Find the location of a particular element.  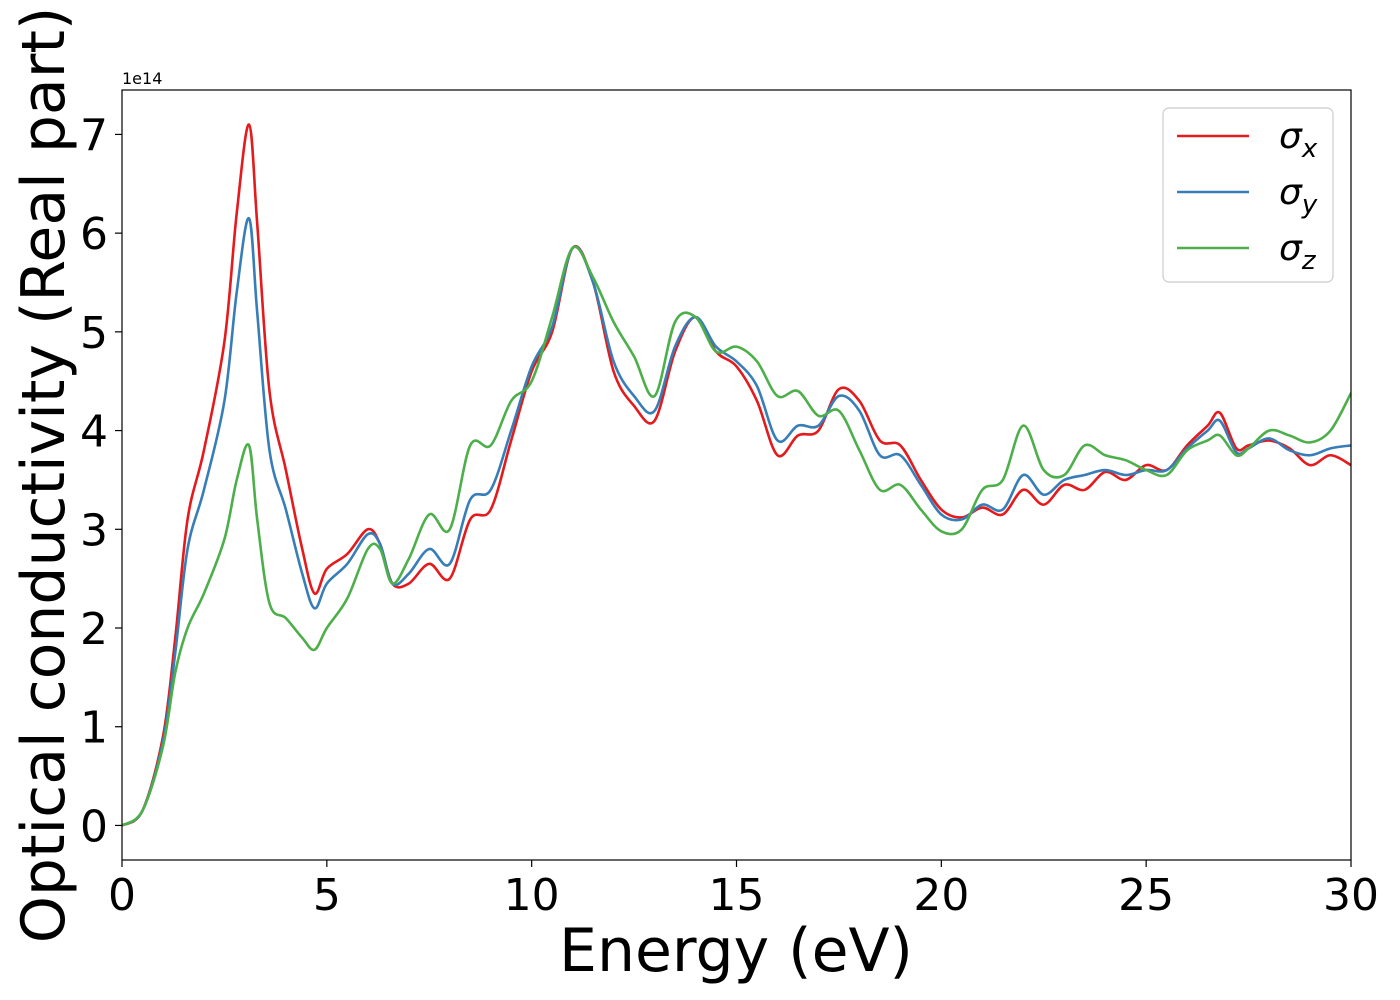

legend-subscript: x is located at coordinates (1309, 149).